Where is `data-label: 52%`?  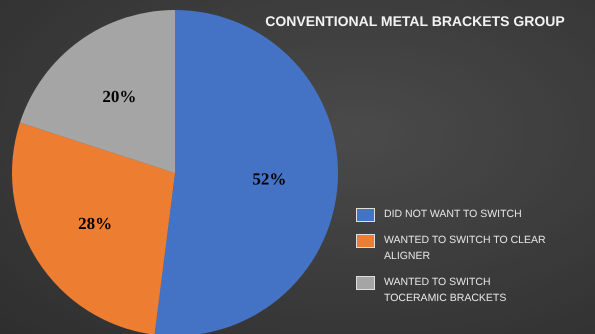
data-label: 52% is located at coordinates (269, 178).